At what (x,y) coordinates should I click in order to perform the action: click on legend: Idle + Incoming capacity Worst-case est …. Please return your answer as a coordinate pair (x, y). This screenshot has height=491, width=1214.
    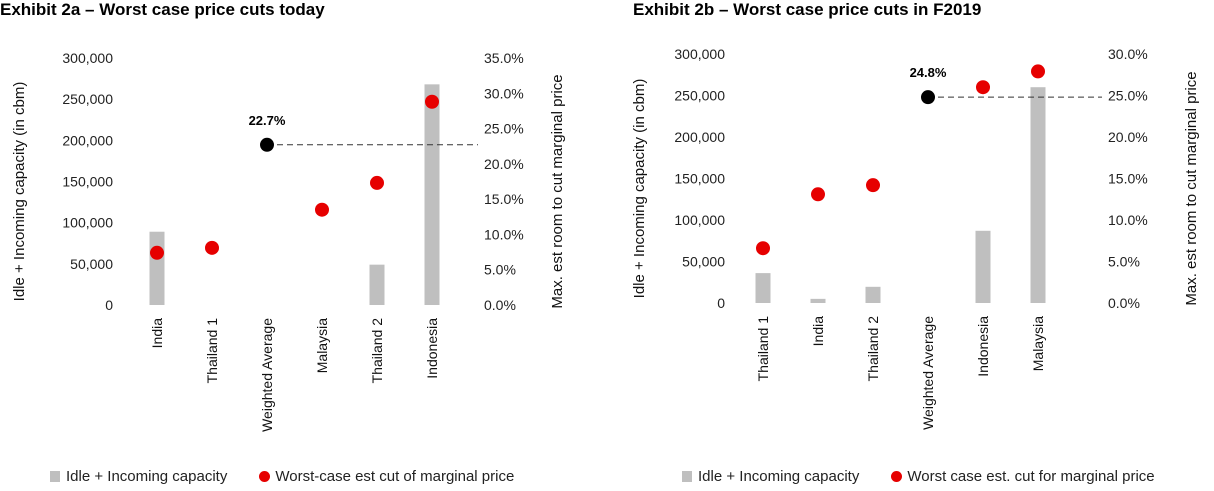
    Looking at the image, I should click on (298, 476).